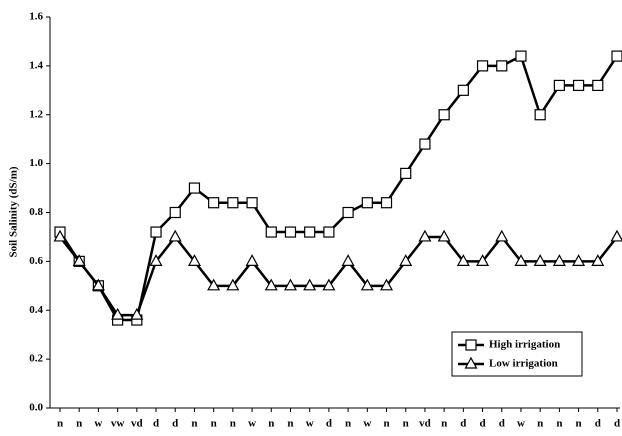 This screenshot has width=622, height=436. I want to click on y-tick-label: 0.6, so click(36, 261).